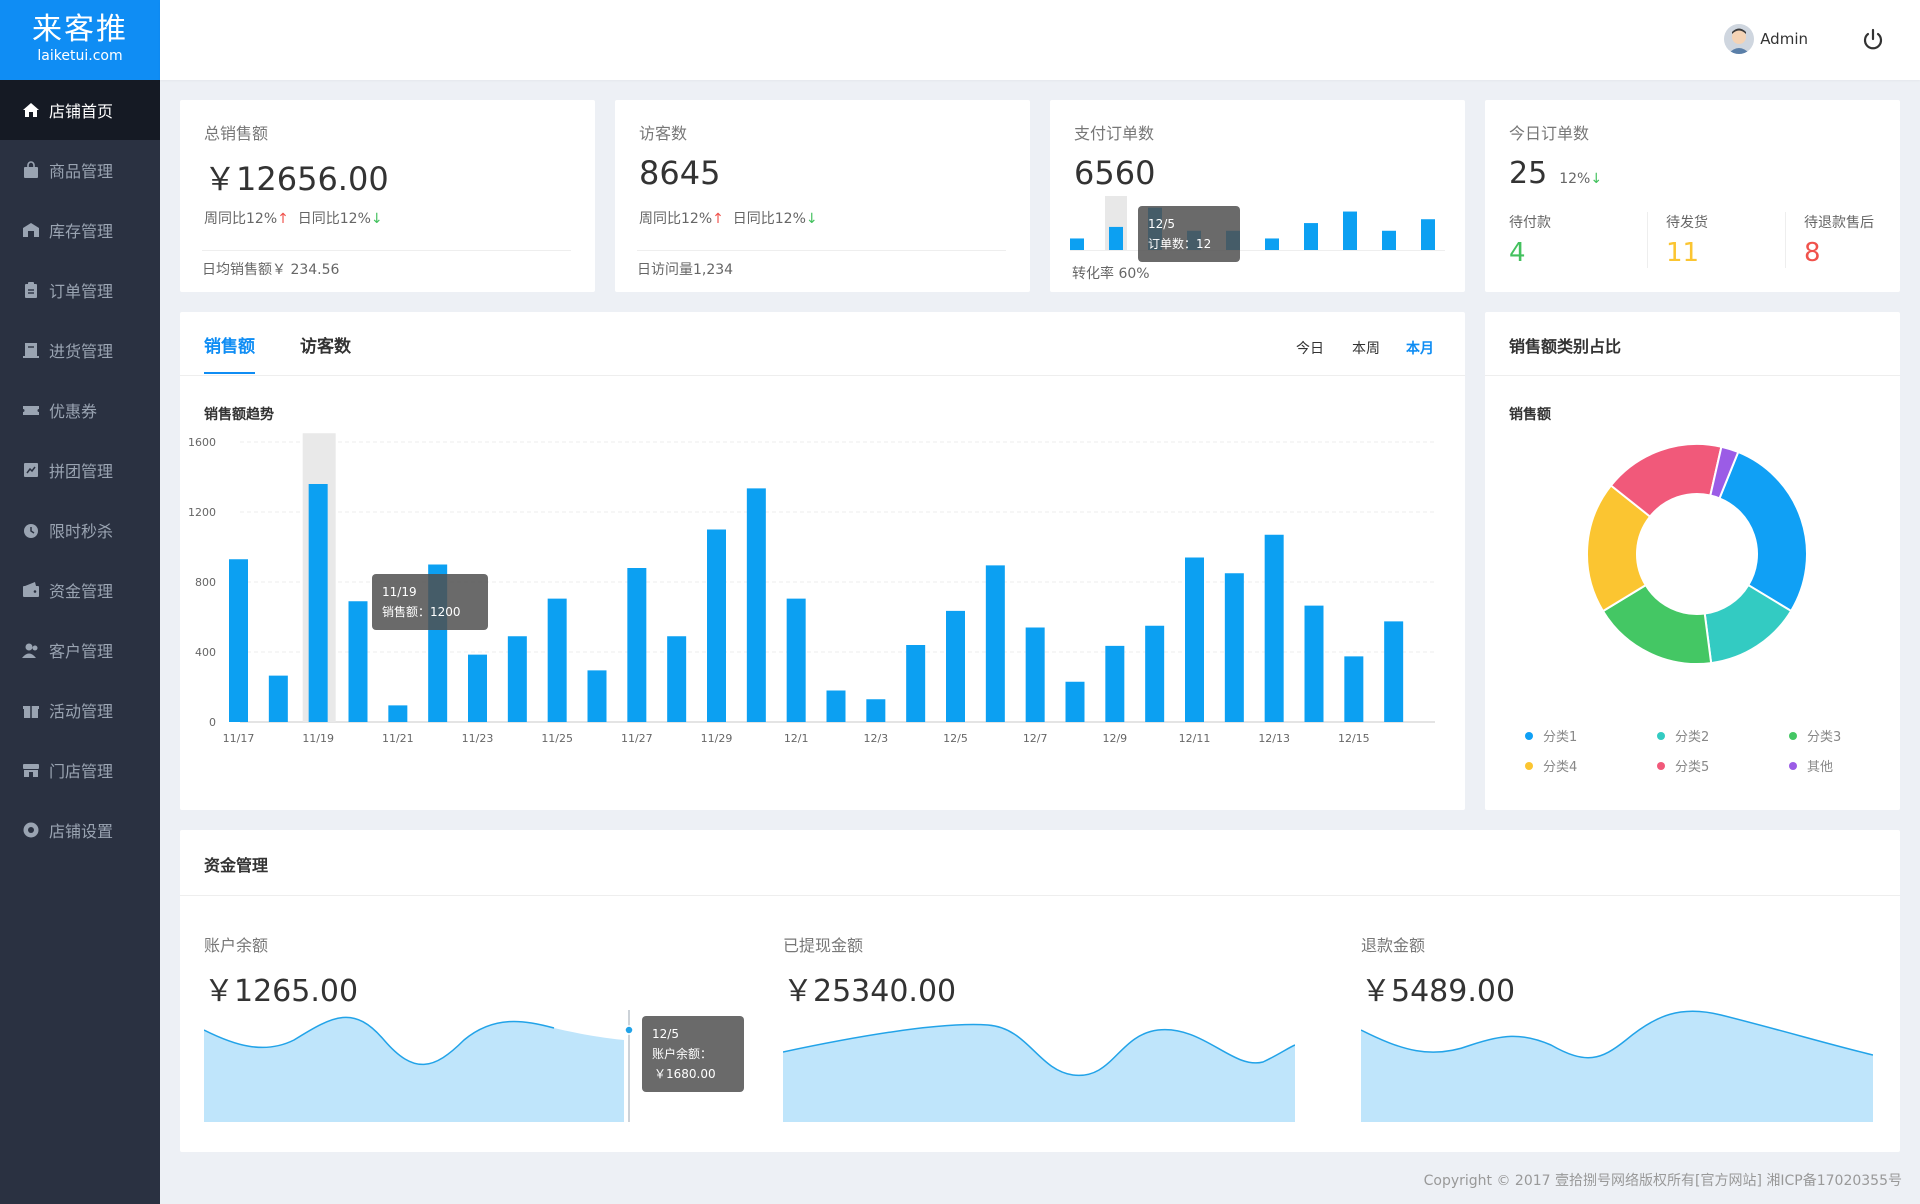 The width and height of the screenshot is (1920, 1204). Describe the element at coordinates (1310, 349) in the screenshot. I see `period-today: 今日` at that location.